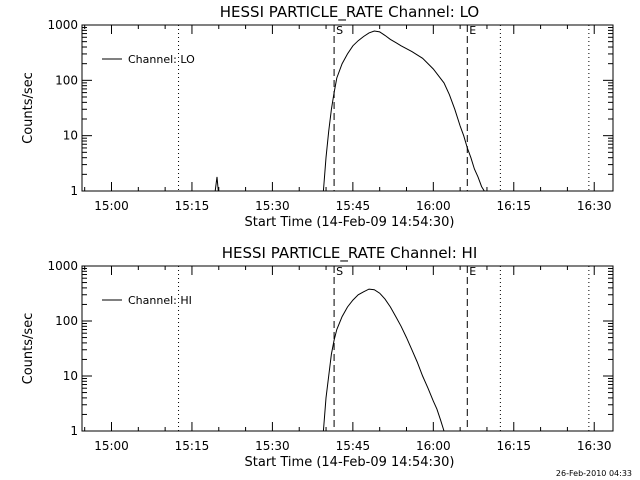 This screenshot has height=480, width=640. I want to click on legend-label: Channel: LO, so click(161, 59).